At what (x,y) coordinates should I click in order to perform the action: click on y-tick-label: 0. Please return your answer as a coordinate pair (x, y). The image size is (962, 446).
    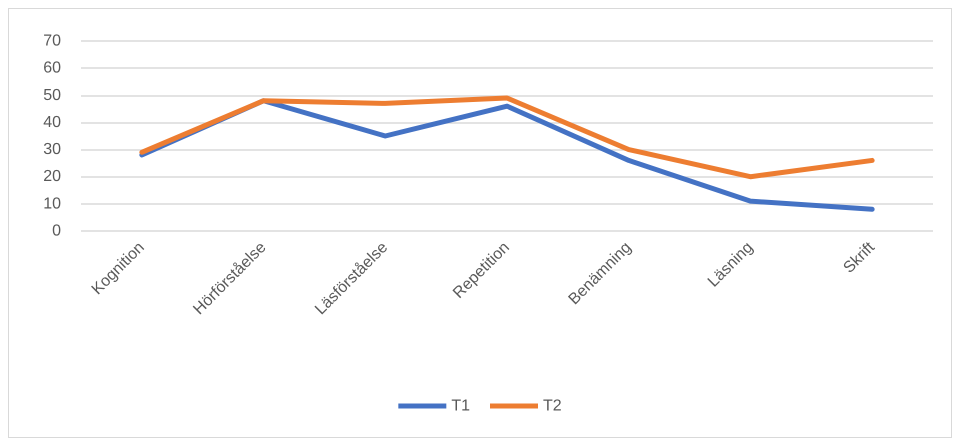
    Looking at the image, I should click on (57, 231).